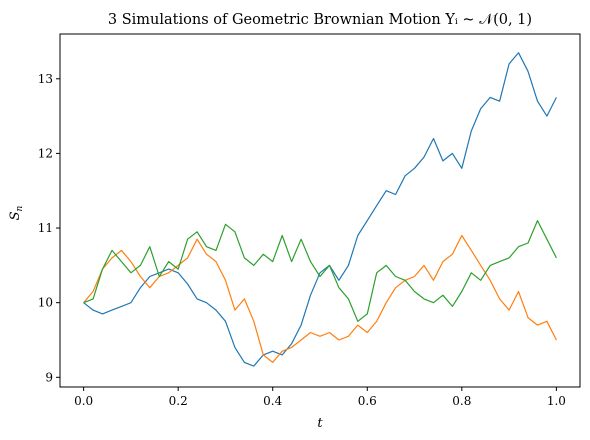 The height and width of the screenshot is (440, 590). Describe the element at coordinates (45, 303) in the screenshot. I see `y-tick-label: 10` at that location.